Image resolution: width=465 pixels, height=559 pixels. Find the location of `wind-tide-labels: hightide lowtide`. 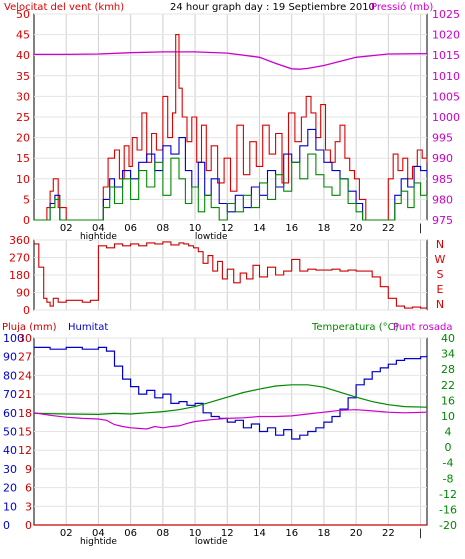

wind-tide-labels: hightide lowtide is located at coordinates (154, 237).